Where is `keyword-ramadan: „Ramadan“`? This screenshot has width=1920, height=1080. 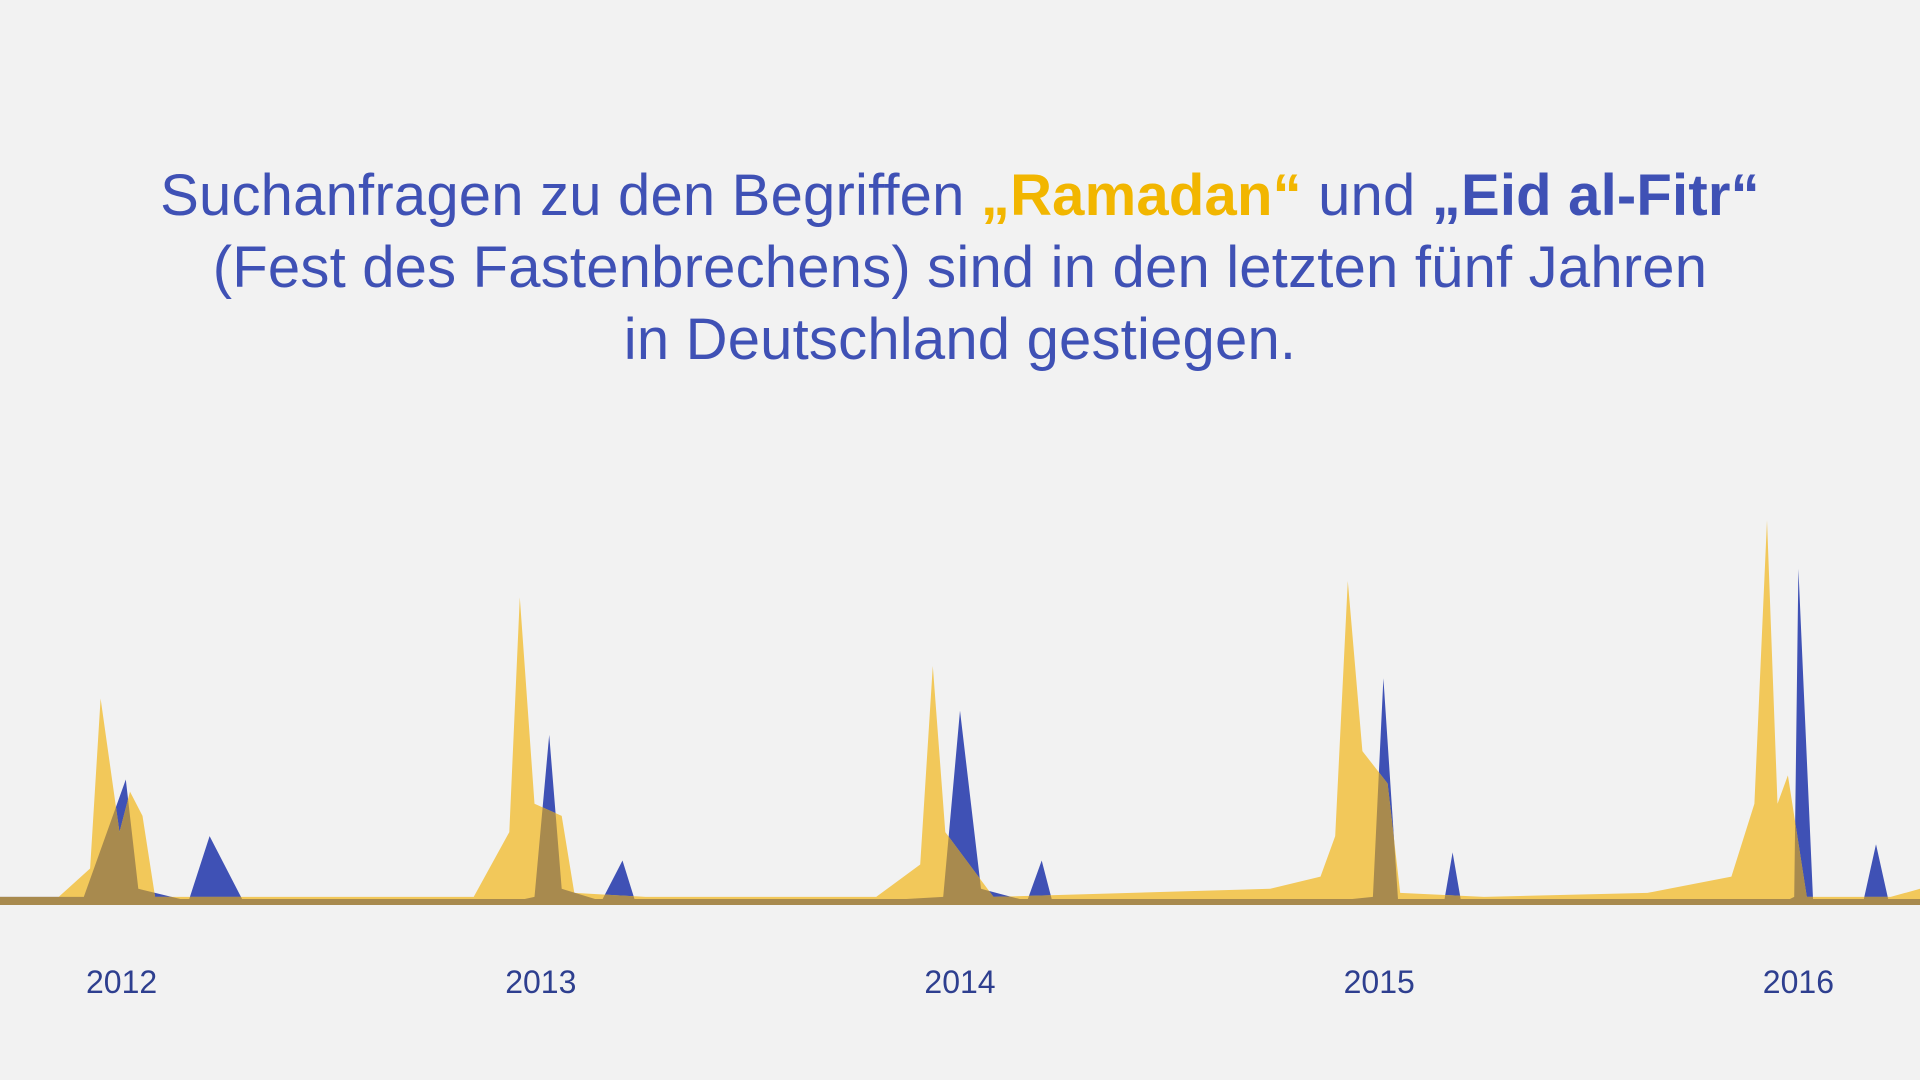 keyword-ramadan: „Ramadan“ is located at coordinates (1141, 195).